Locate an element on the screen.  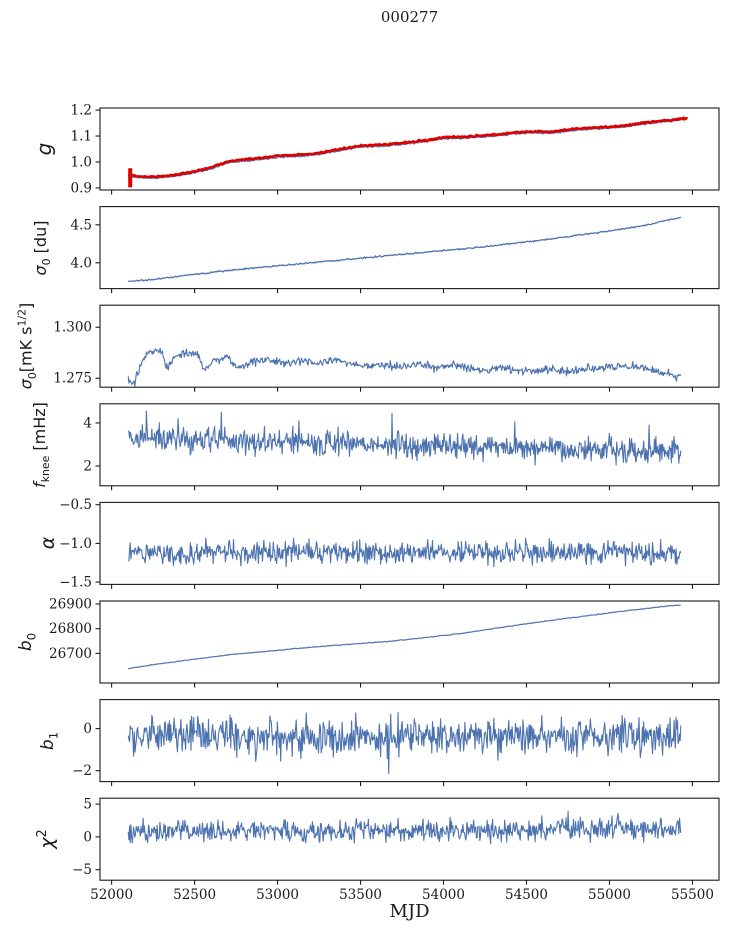
subplot-sigma0-mks: 1.275 1.300 is located at coordinates (386, 348).